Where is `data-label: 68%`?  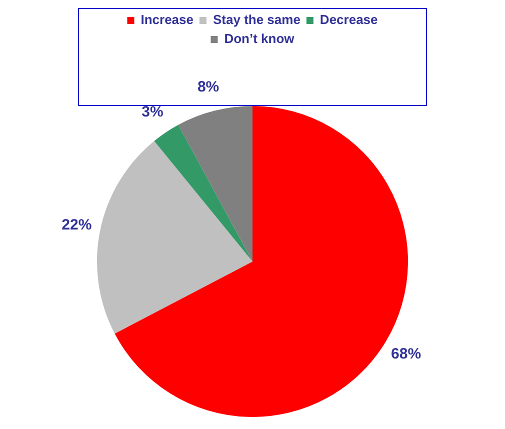 data-label: 68% is located at coordinates (406, 354).